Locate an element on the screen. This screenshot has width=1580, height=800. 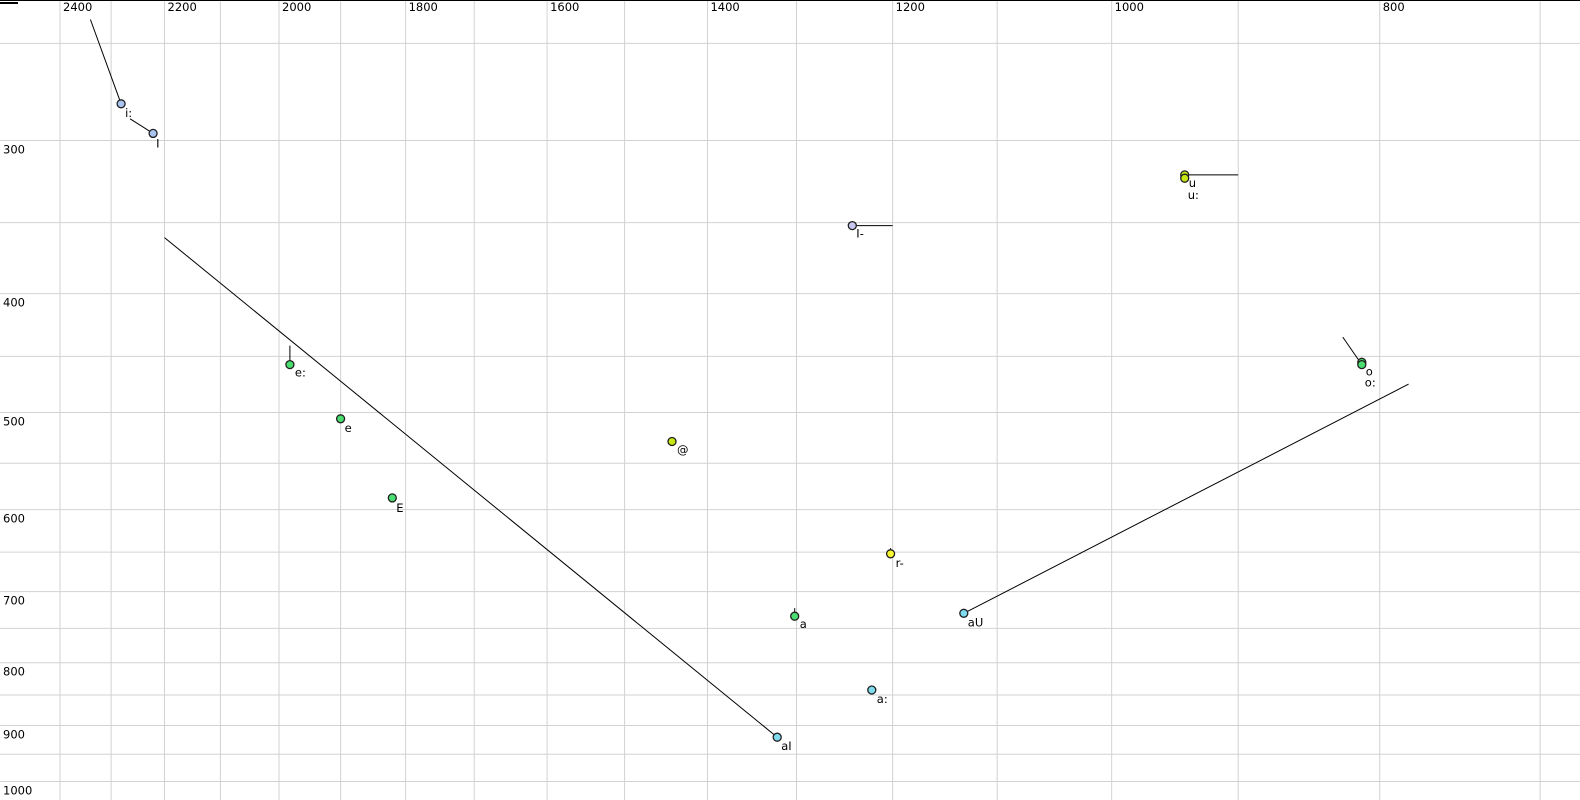
vowel-point-label: a is located at coordinates (803, 624).